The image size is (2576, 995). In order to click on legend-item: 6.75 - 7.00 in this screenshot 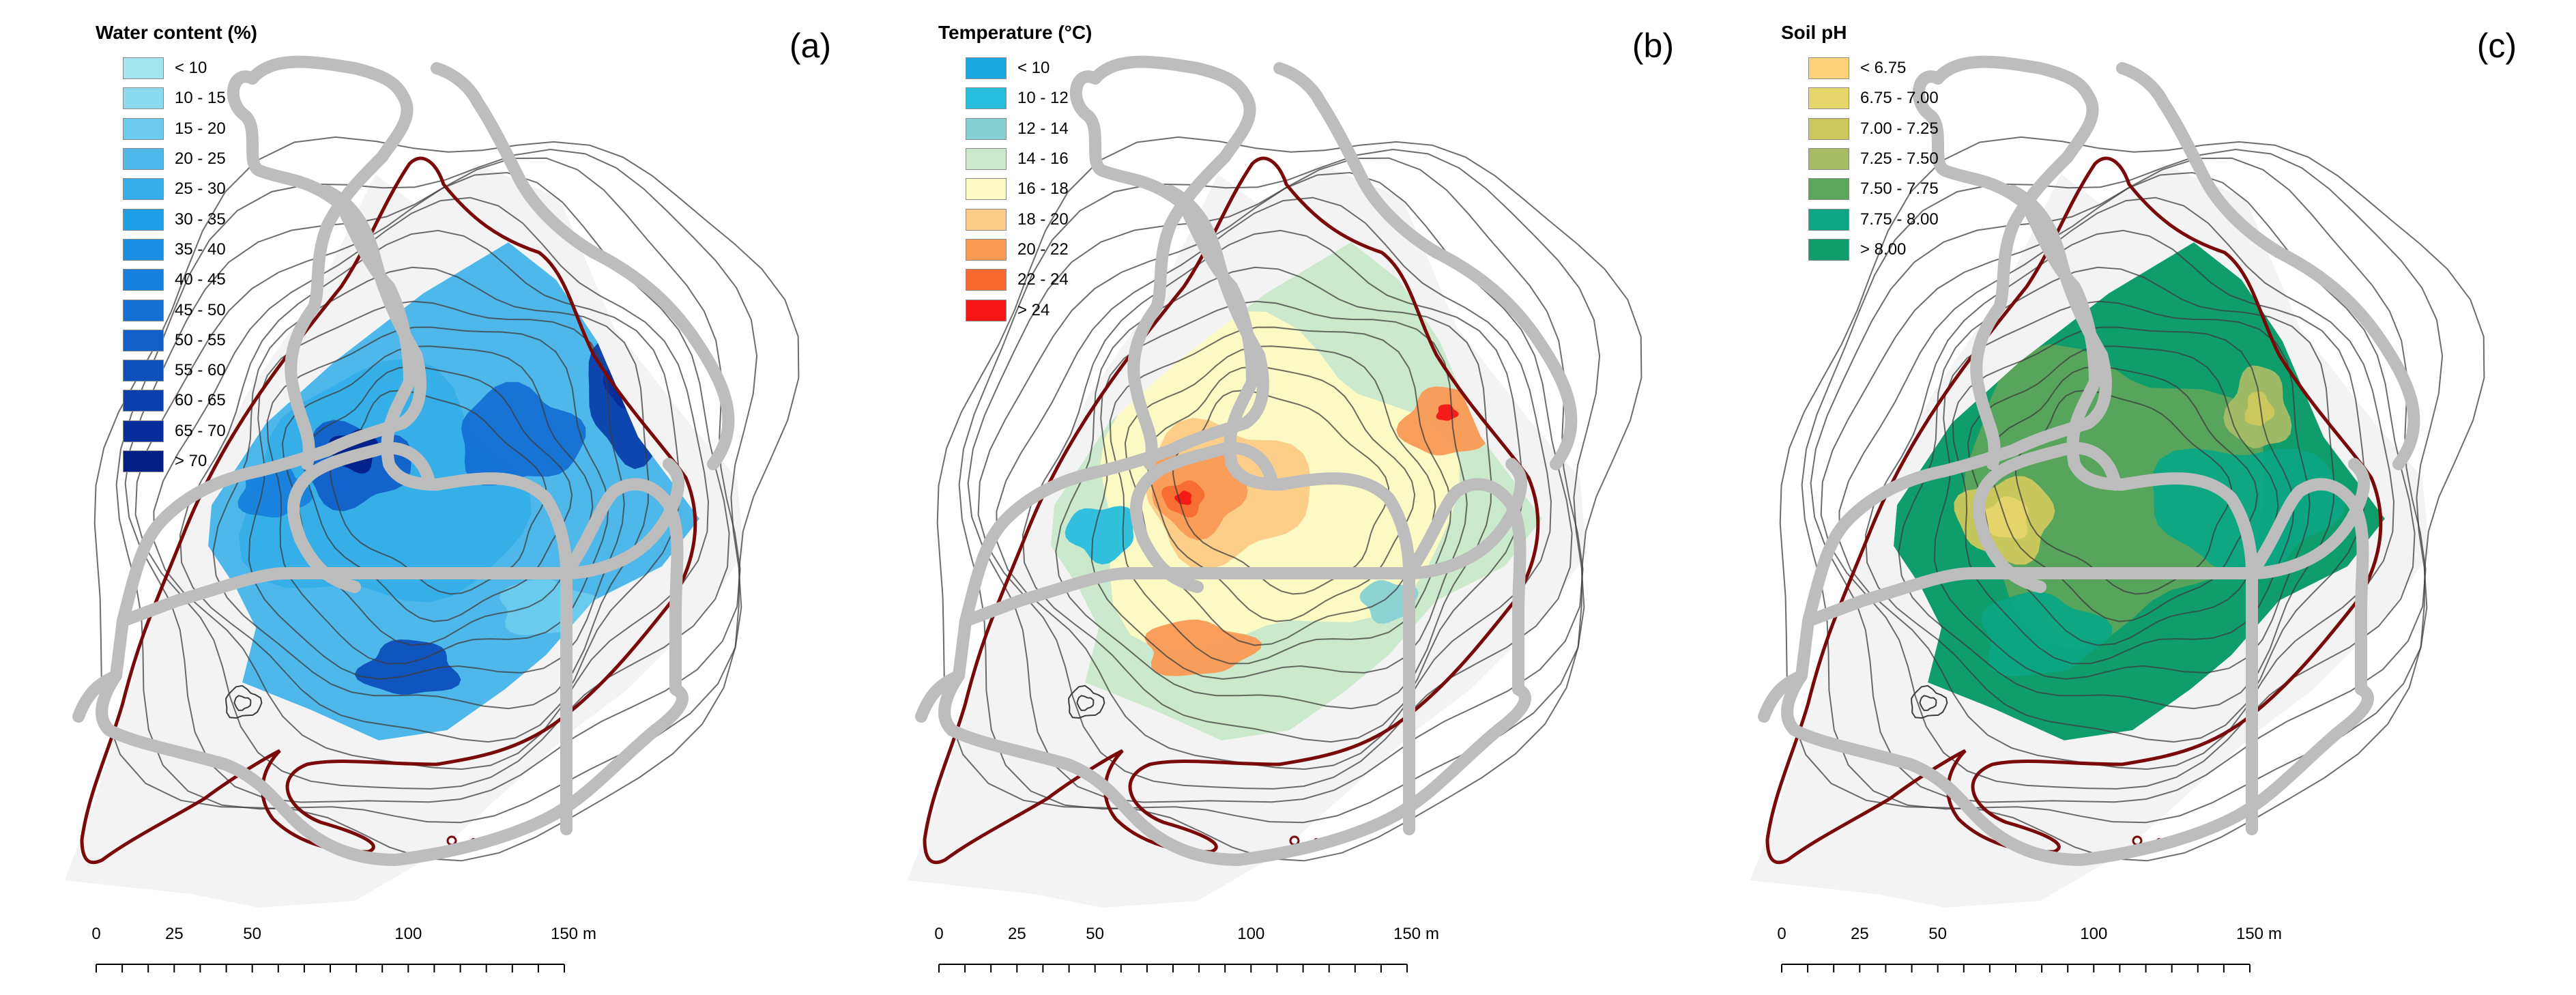, I will do `click(1860, 98)`.